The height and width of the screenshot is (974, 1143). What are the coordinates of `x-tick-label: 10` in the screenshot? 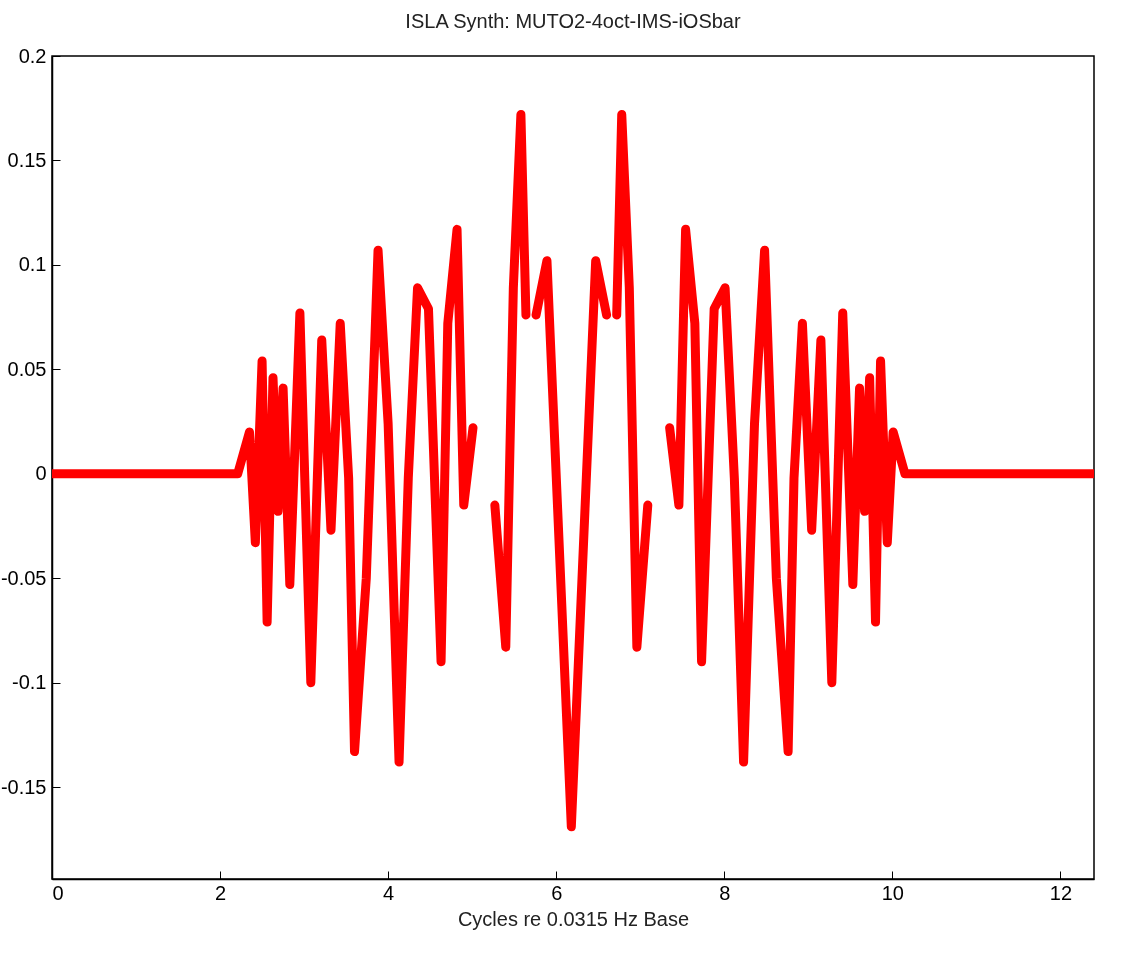 It's located at (892, 892).